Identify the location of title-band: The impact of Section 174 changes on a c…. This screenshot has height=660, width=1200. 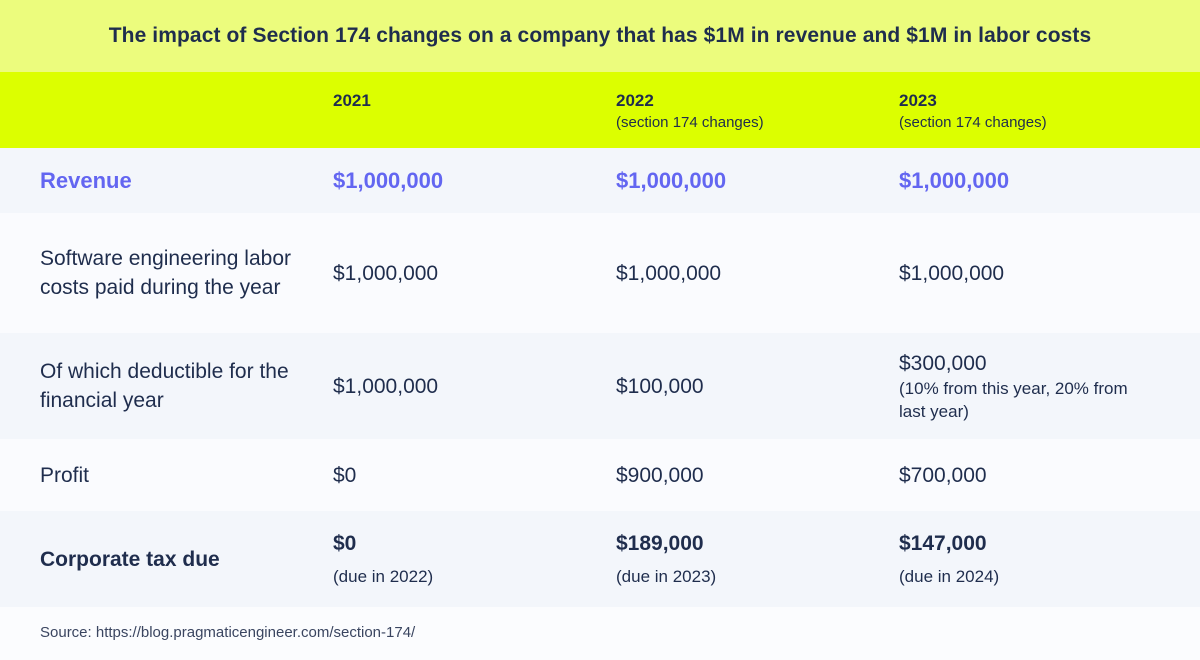
(600, 36).